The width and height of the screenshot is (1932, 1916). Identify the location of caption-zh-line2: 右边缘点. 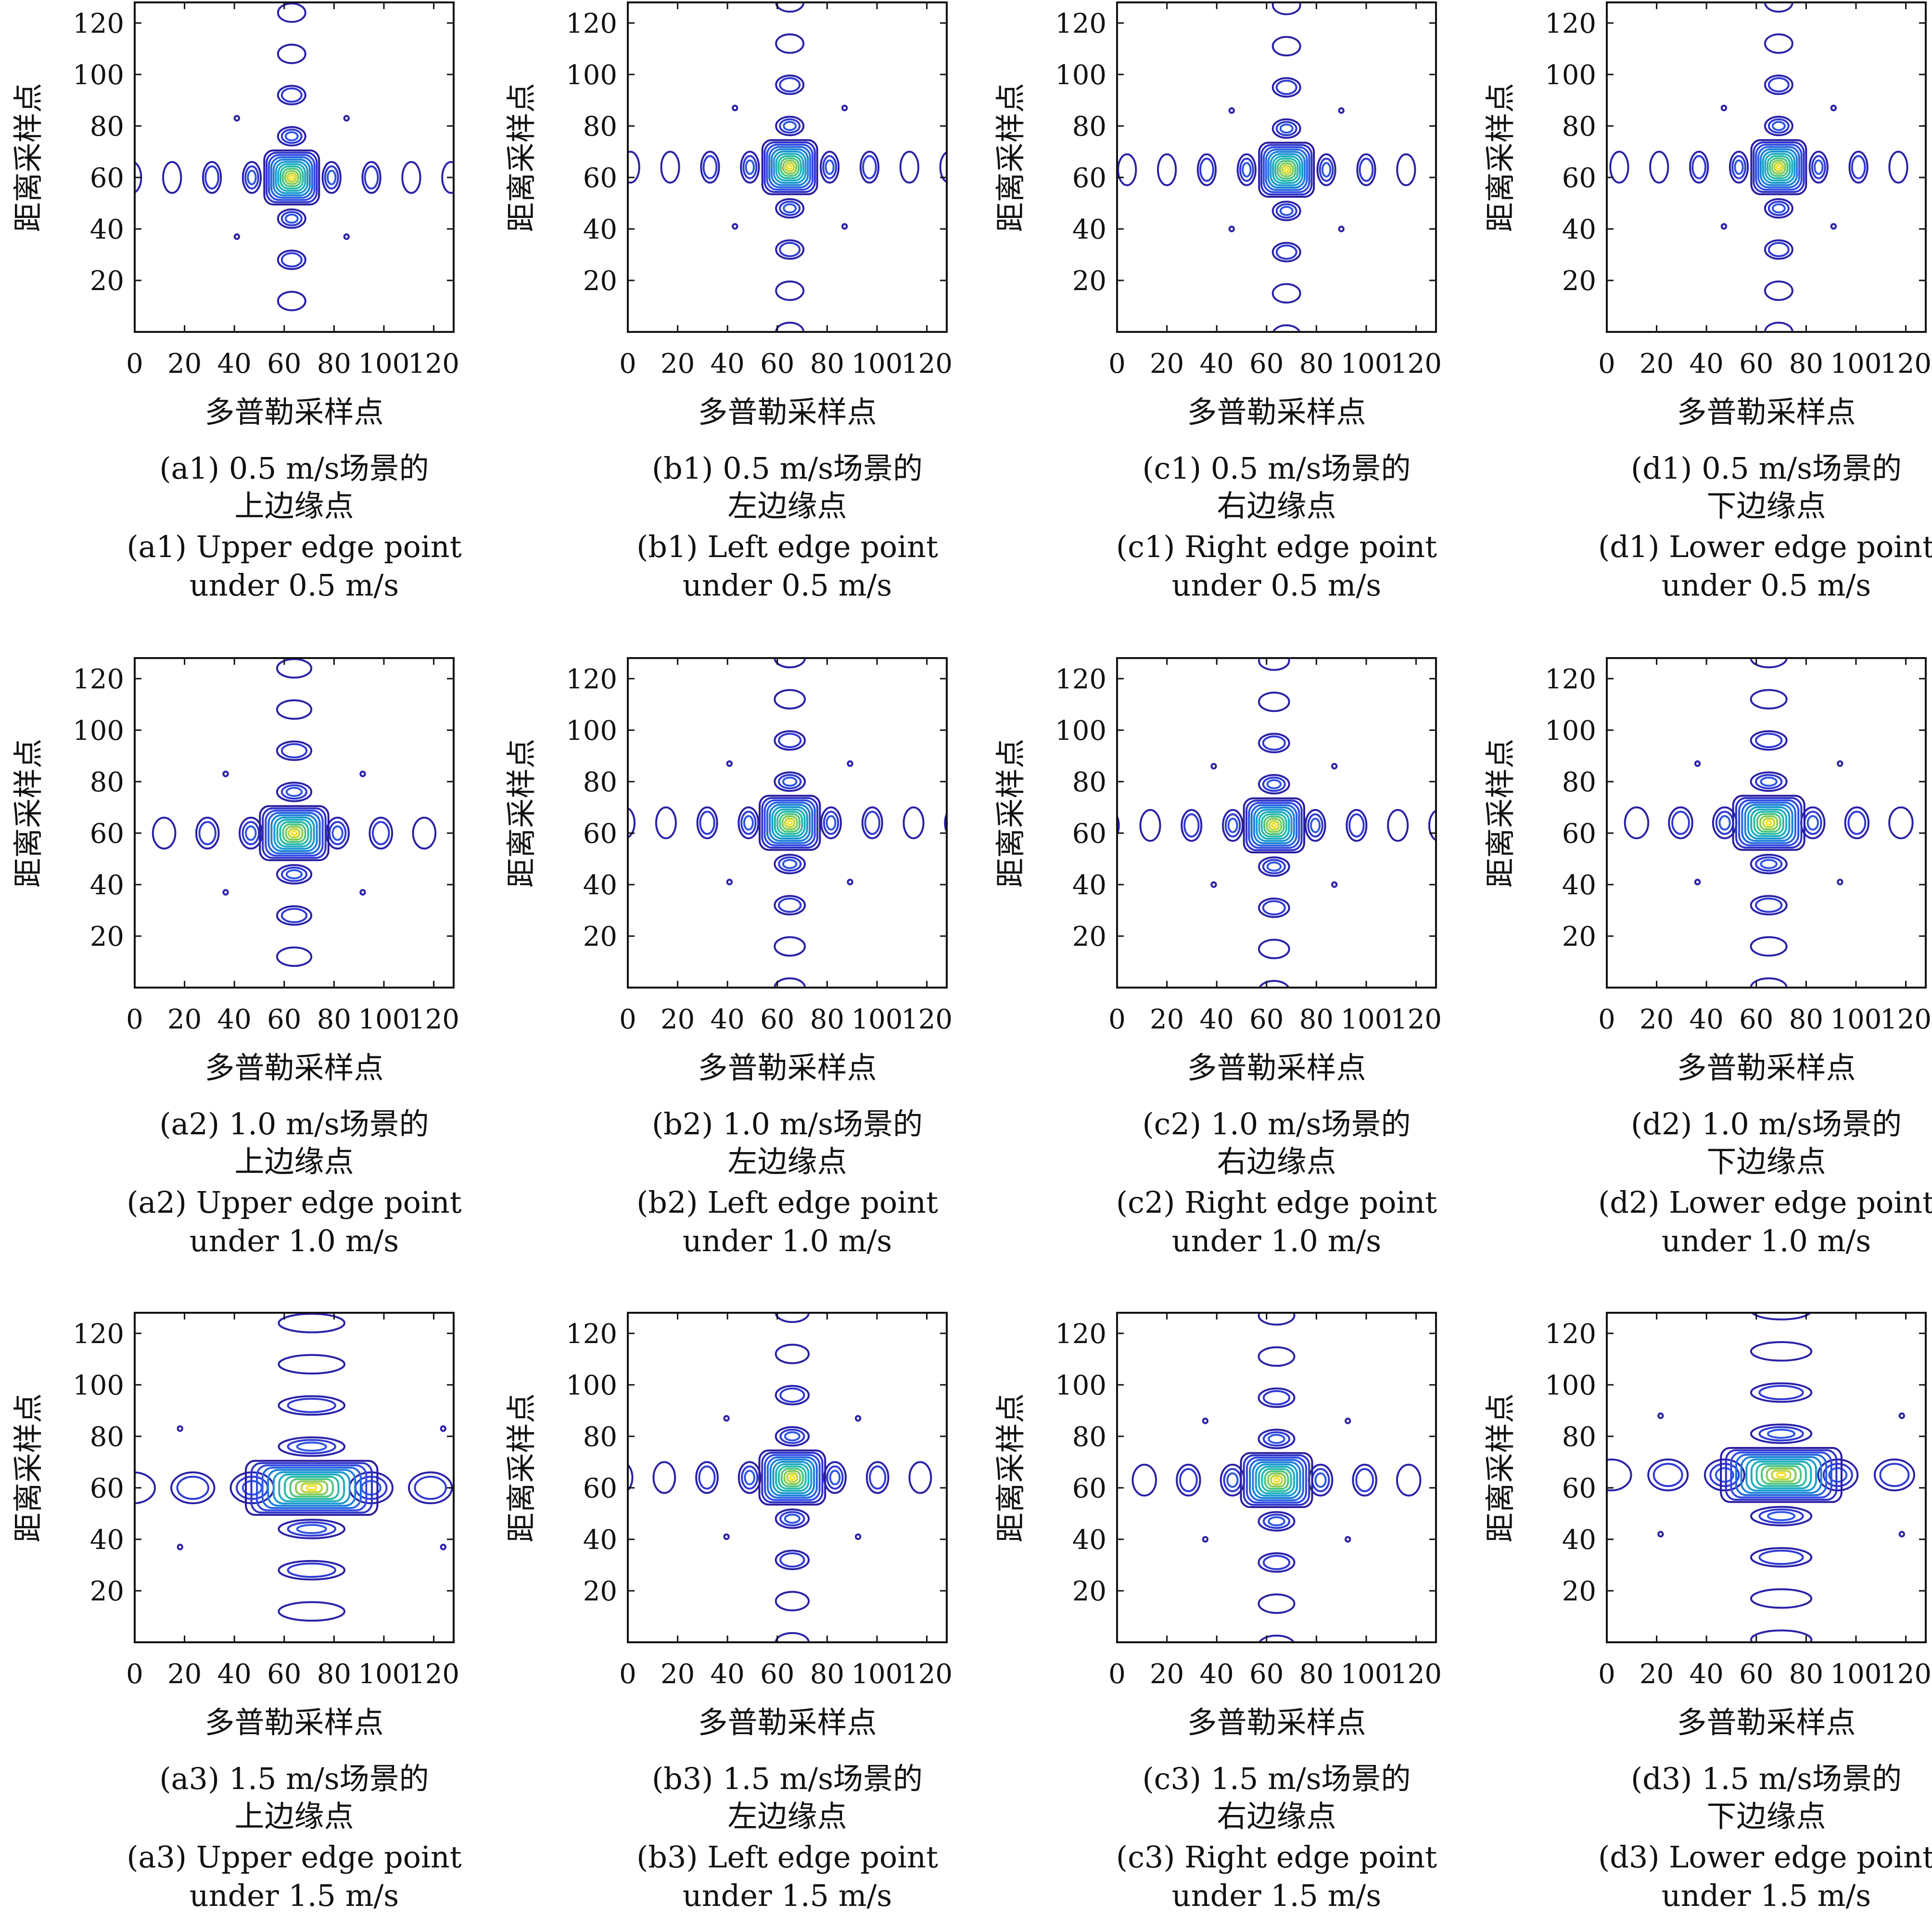
(1276, 1162).